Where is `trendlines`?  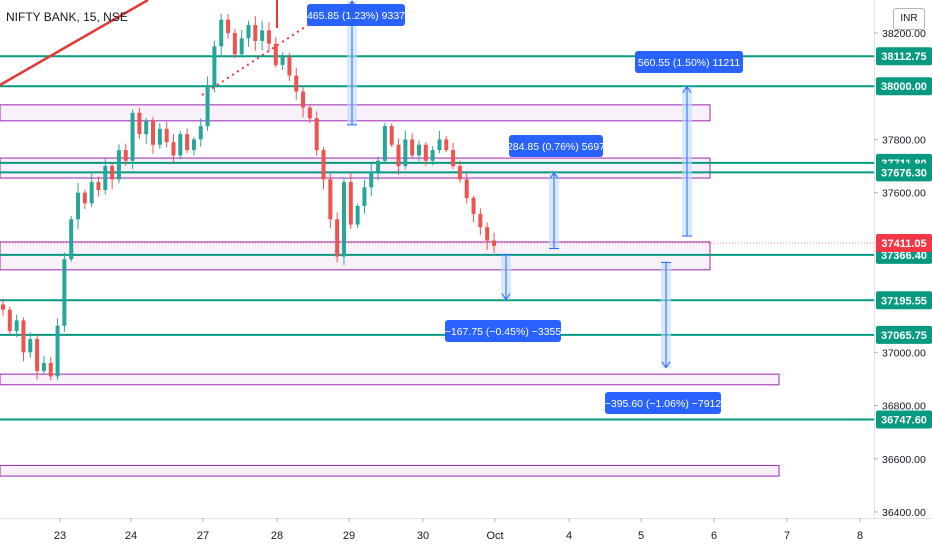
trendlines is located at coordinates (154, 48).